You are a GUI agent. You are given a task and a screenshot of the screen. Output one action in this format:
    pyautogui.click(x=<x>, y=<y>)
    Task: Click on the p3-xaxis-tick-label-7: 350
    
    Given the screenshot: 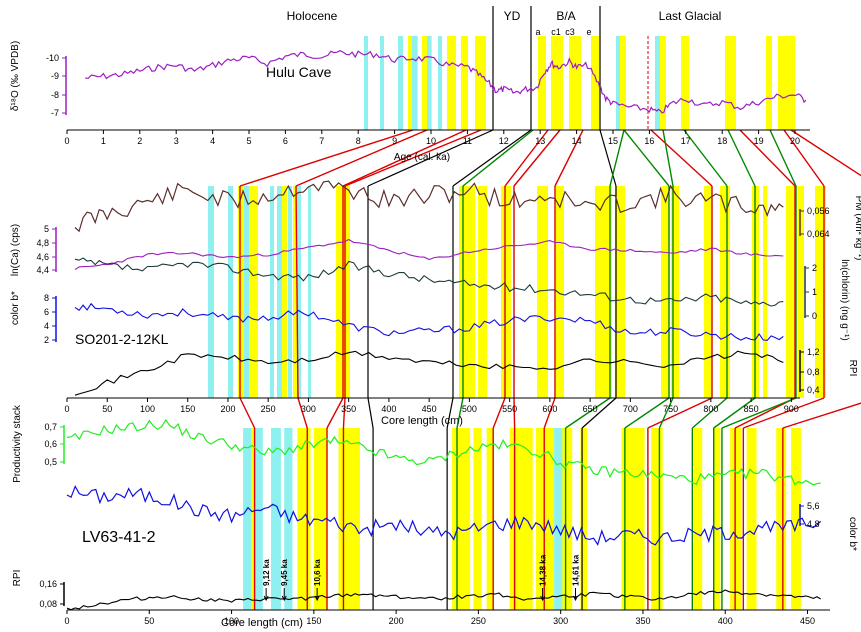 What is the action you would take?
    pyautogui.click(x=642, y=621)
    